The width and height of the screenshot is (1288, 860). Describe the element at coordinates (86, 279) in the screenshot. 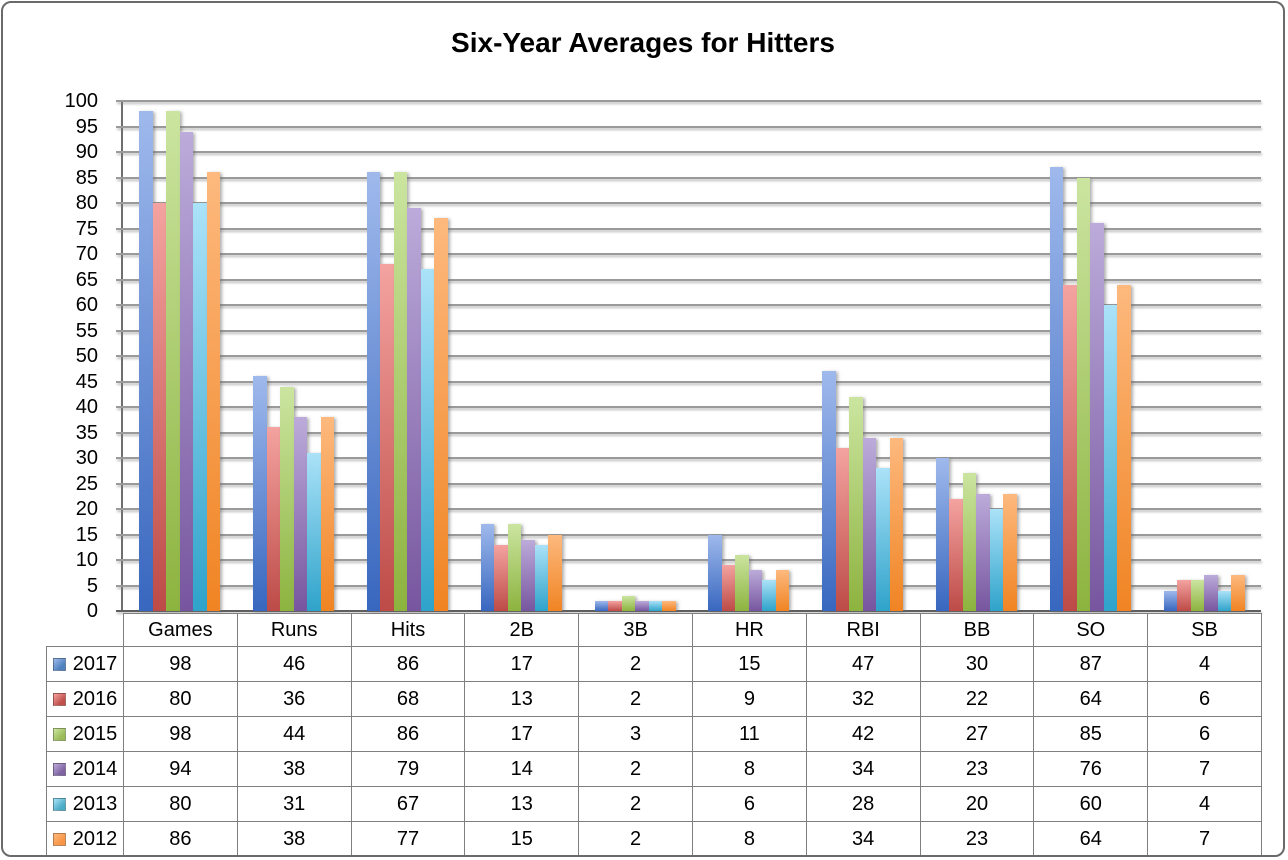

I see `y-tick-label: 65` at that location.